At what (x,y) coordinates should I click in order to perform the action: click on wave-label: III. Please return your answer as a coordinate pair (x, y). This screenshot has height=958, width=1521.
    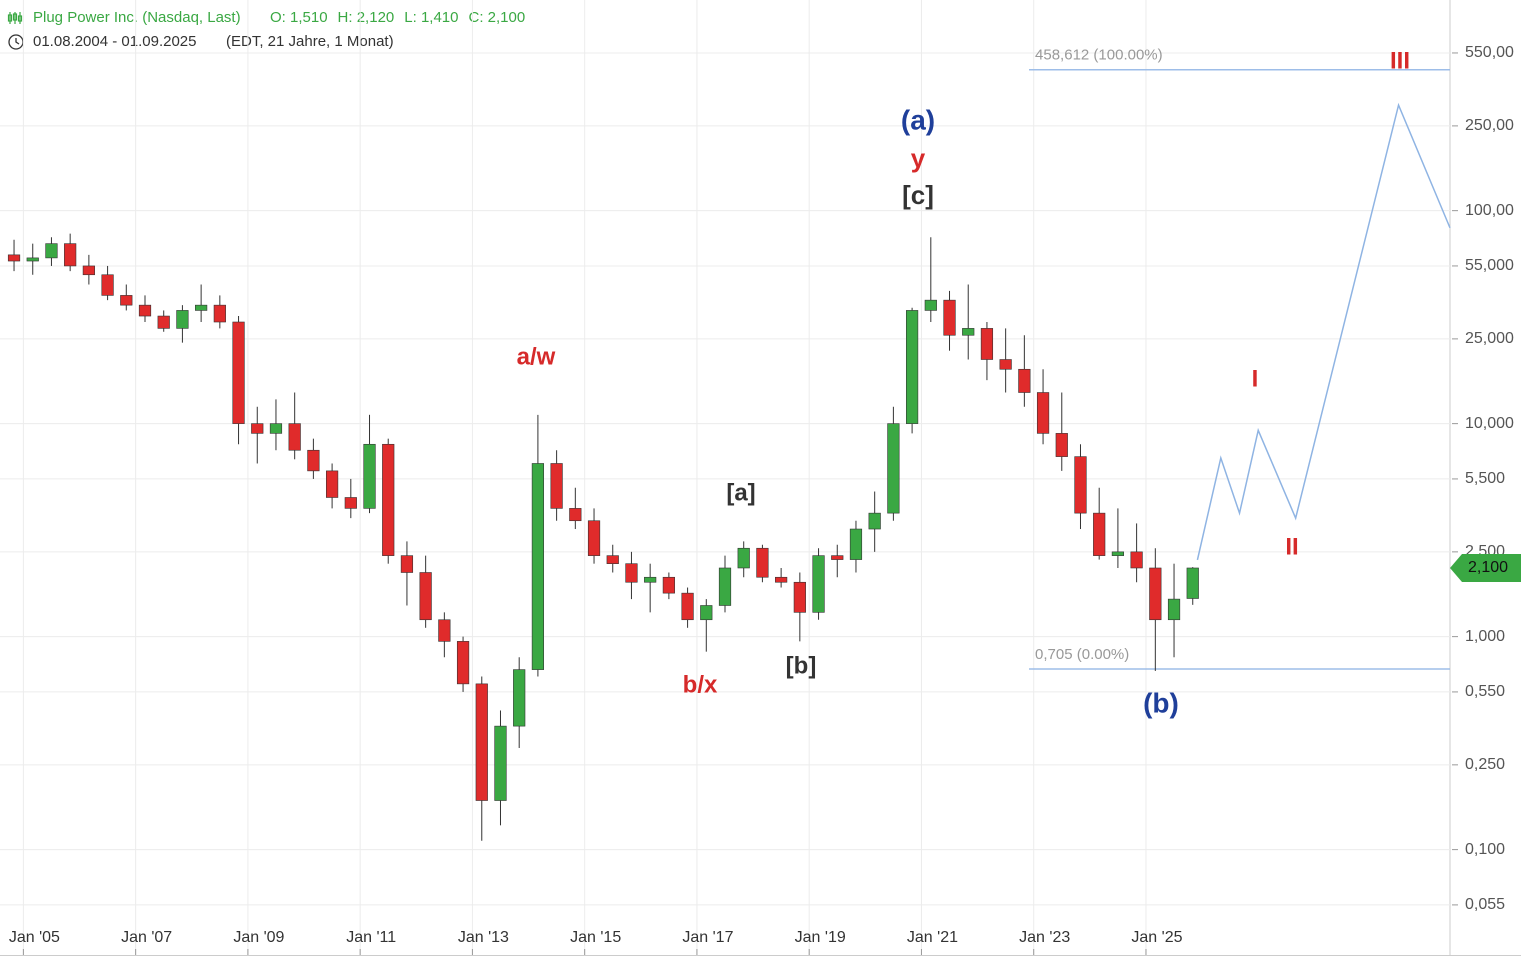
    Looking at the image, I should click on (1400, 60).